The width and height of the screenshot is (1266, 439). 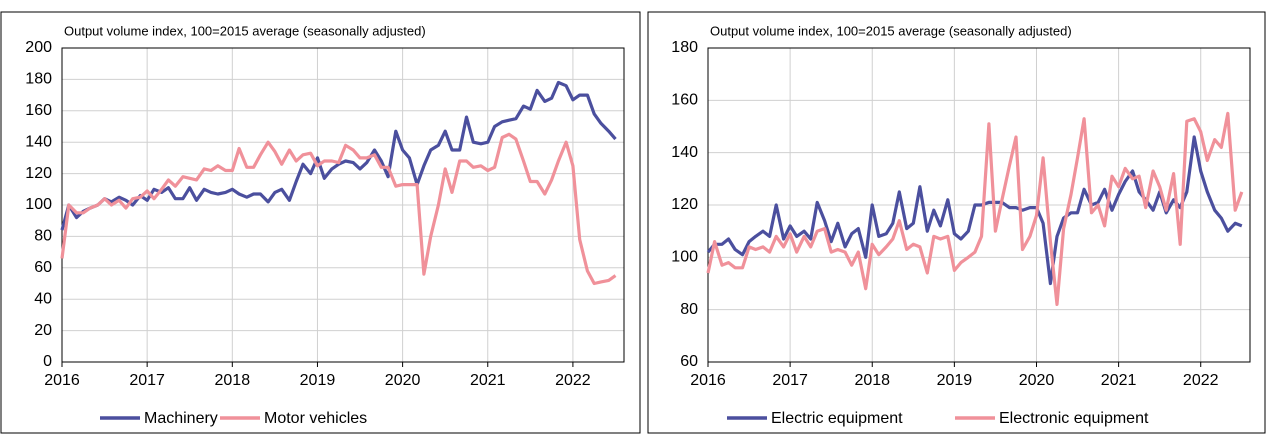 I want to click on y-tick-label: 20, so click(x=43, y=330).